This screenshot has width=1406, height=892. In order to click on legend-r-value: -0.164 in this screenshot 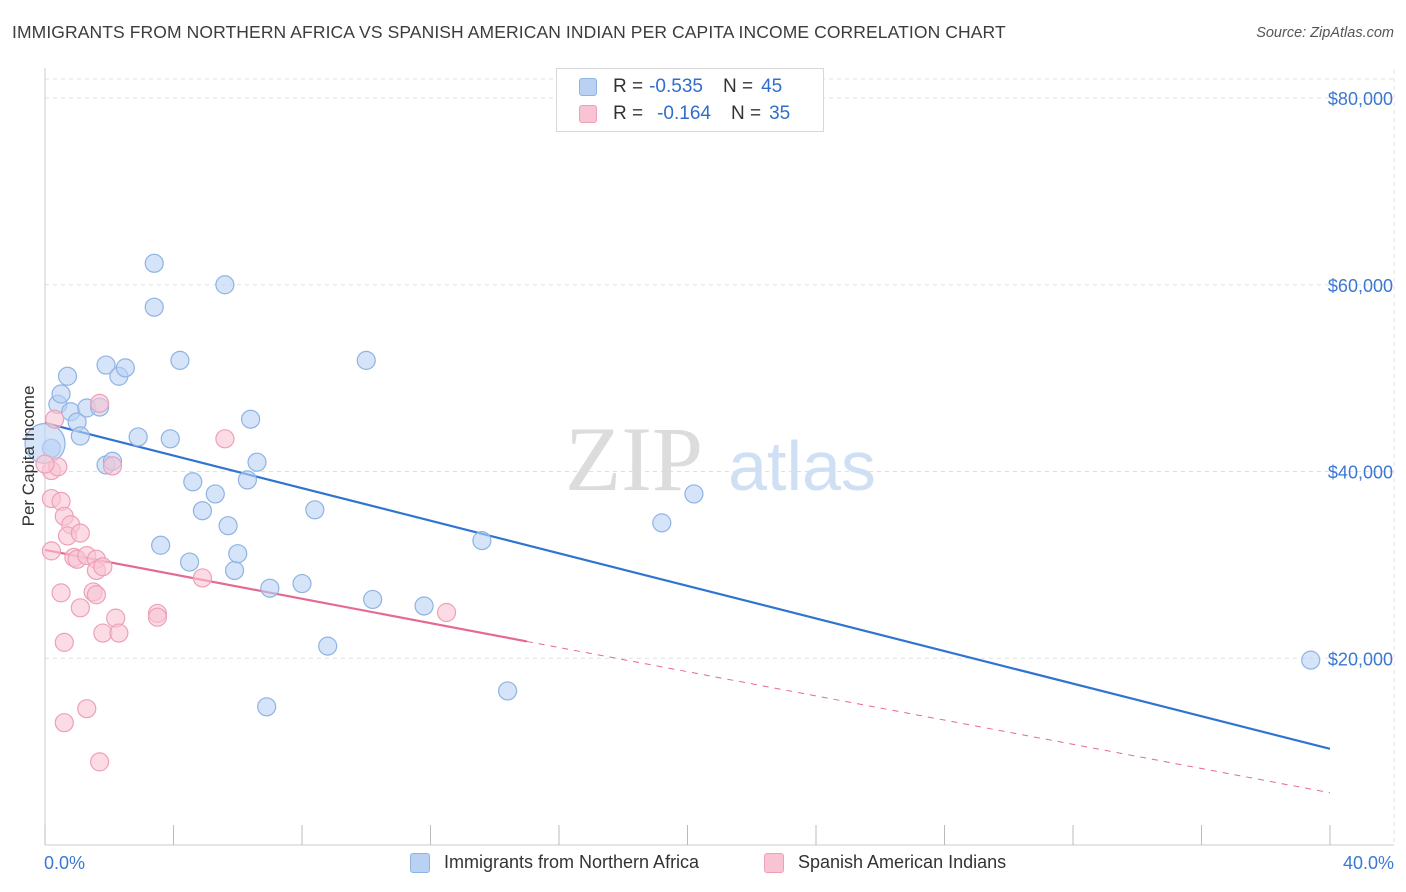, I will do `click(684, 113)`.